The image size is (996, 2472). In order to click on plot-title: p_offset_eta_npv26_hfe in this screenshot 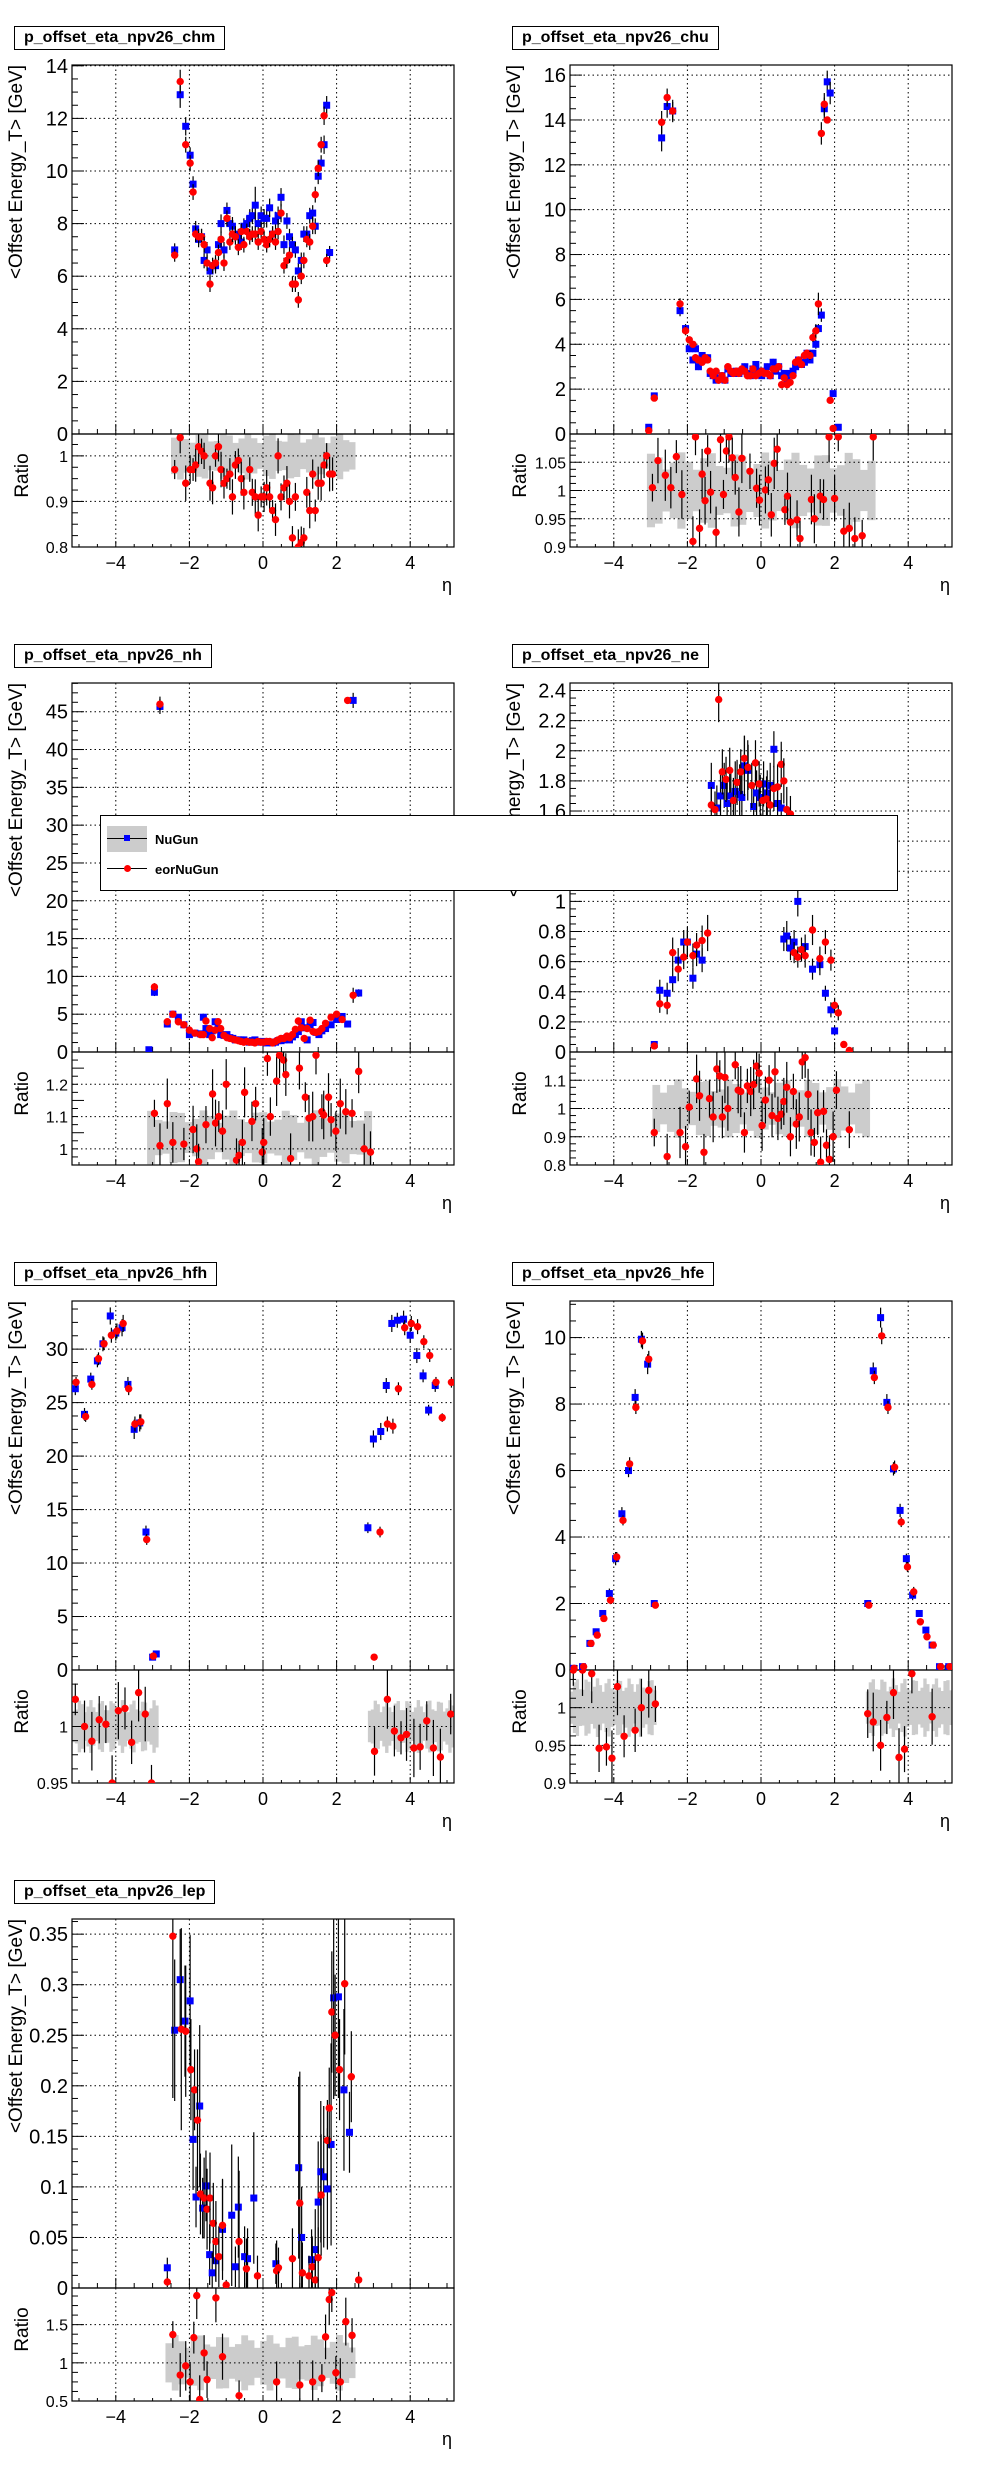, I will do `click(613, 1274)`.